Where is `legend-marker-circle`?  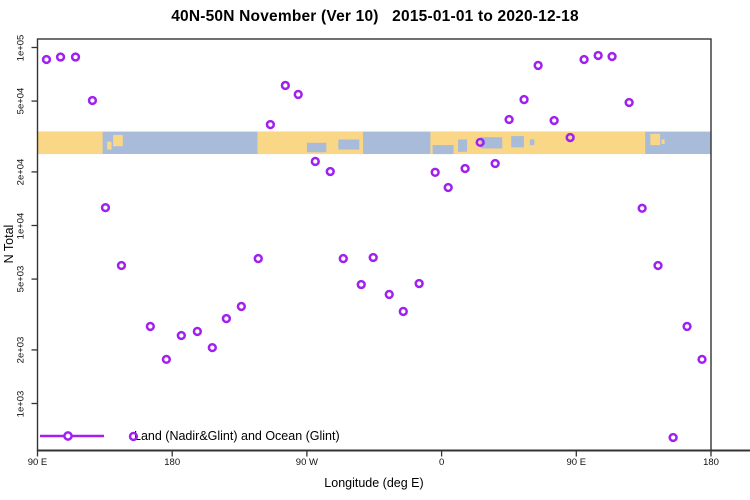
legend-marker-circle is located at coordinates (68, 436).